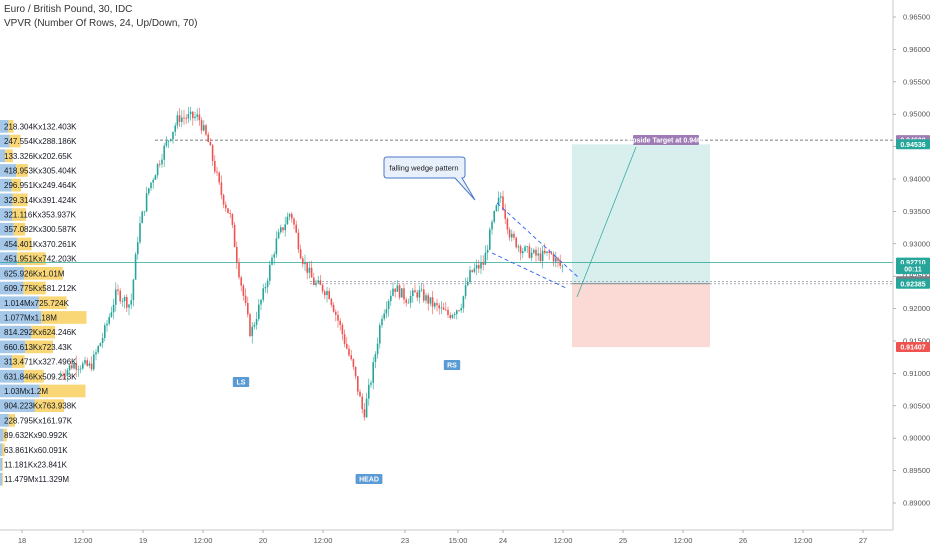 This screenshot has width=932, height=550. What do you see at coordinates (641, 315) in the screenshot?
I see `stop-loss-zone` at bounding box center [641, 315].